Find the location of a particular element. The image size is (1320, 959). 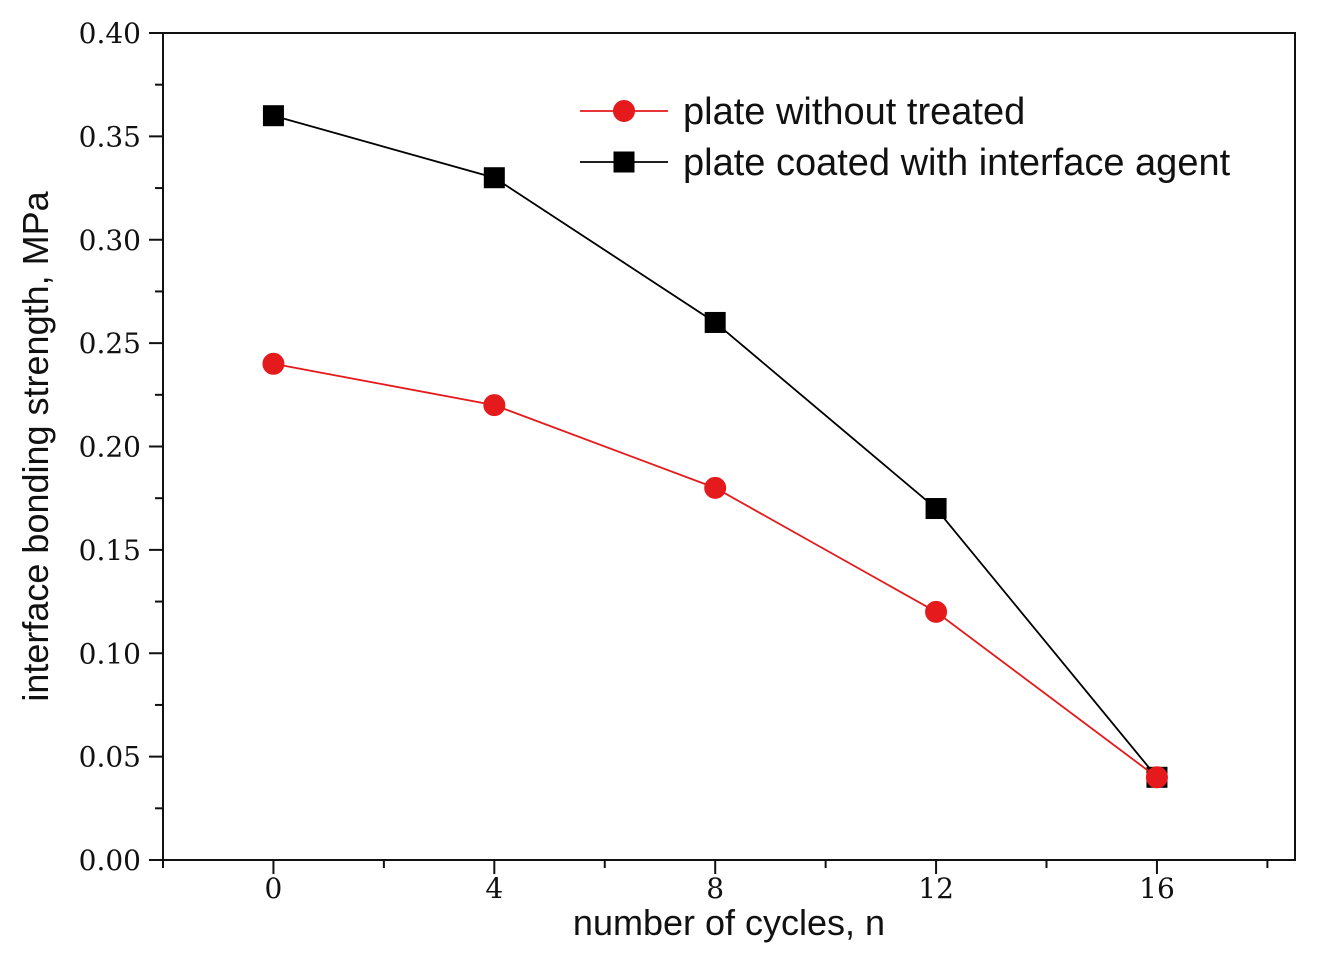

x-tick-label: 8 is located at coordinates (715, 888).